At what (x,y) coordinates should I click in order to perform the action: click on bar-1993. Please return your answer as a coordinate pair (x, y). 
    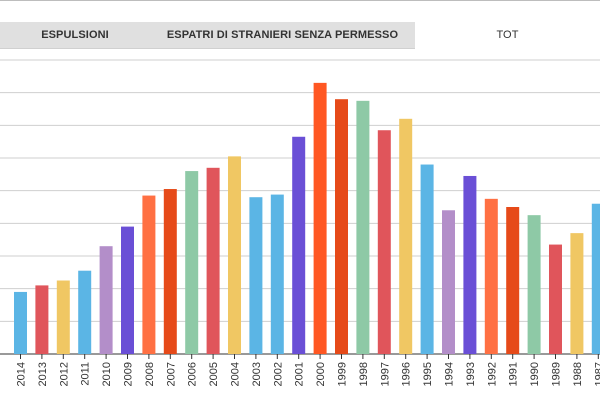
    Looking at the image, I should click on (470, 264).